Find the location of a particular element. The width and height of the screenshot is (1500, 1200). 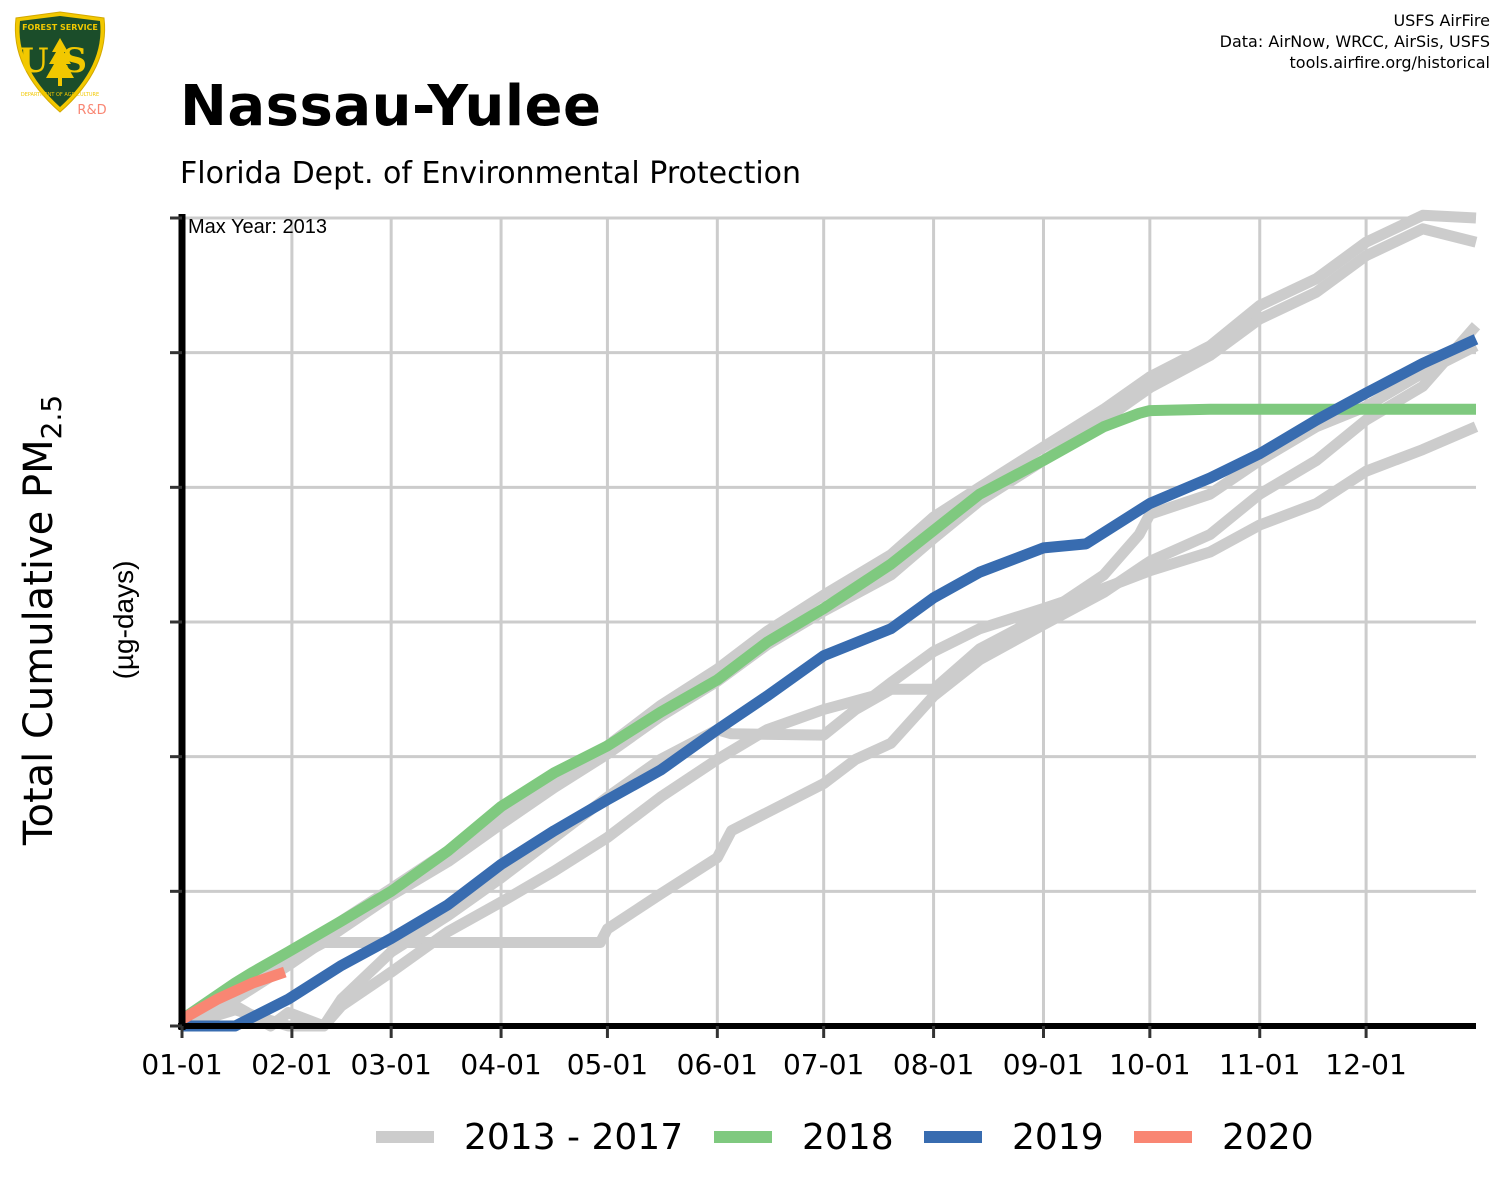

x-tick-label-06-01: 06-01 is located at coordinates (717, 1064).